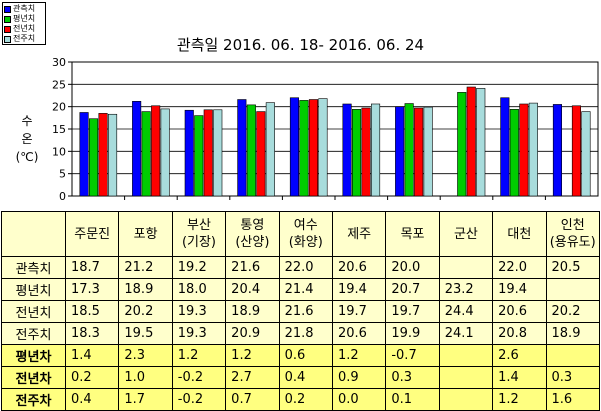  Describe the element at coordinates (7, 29) in the screenshot. I see `legend-swatch` at that location.